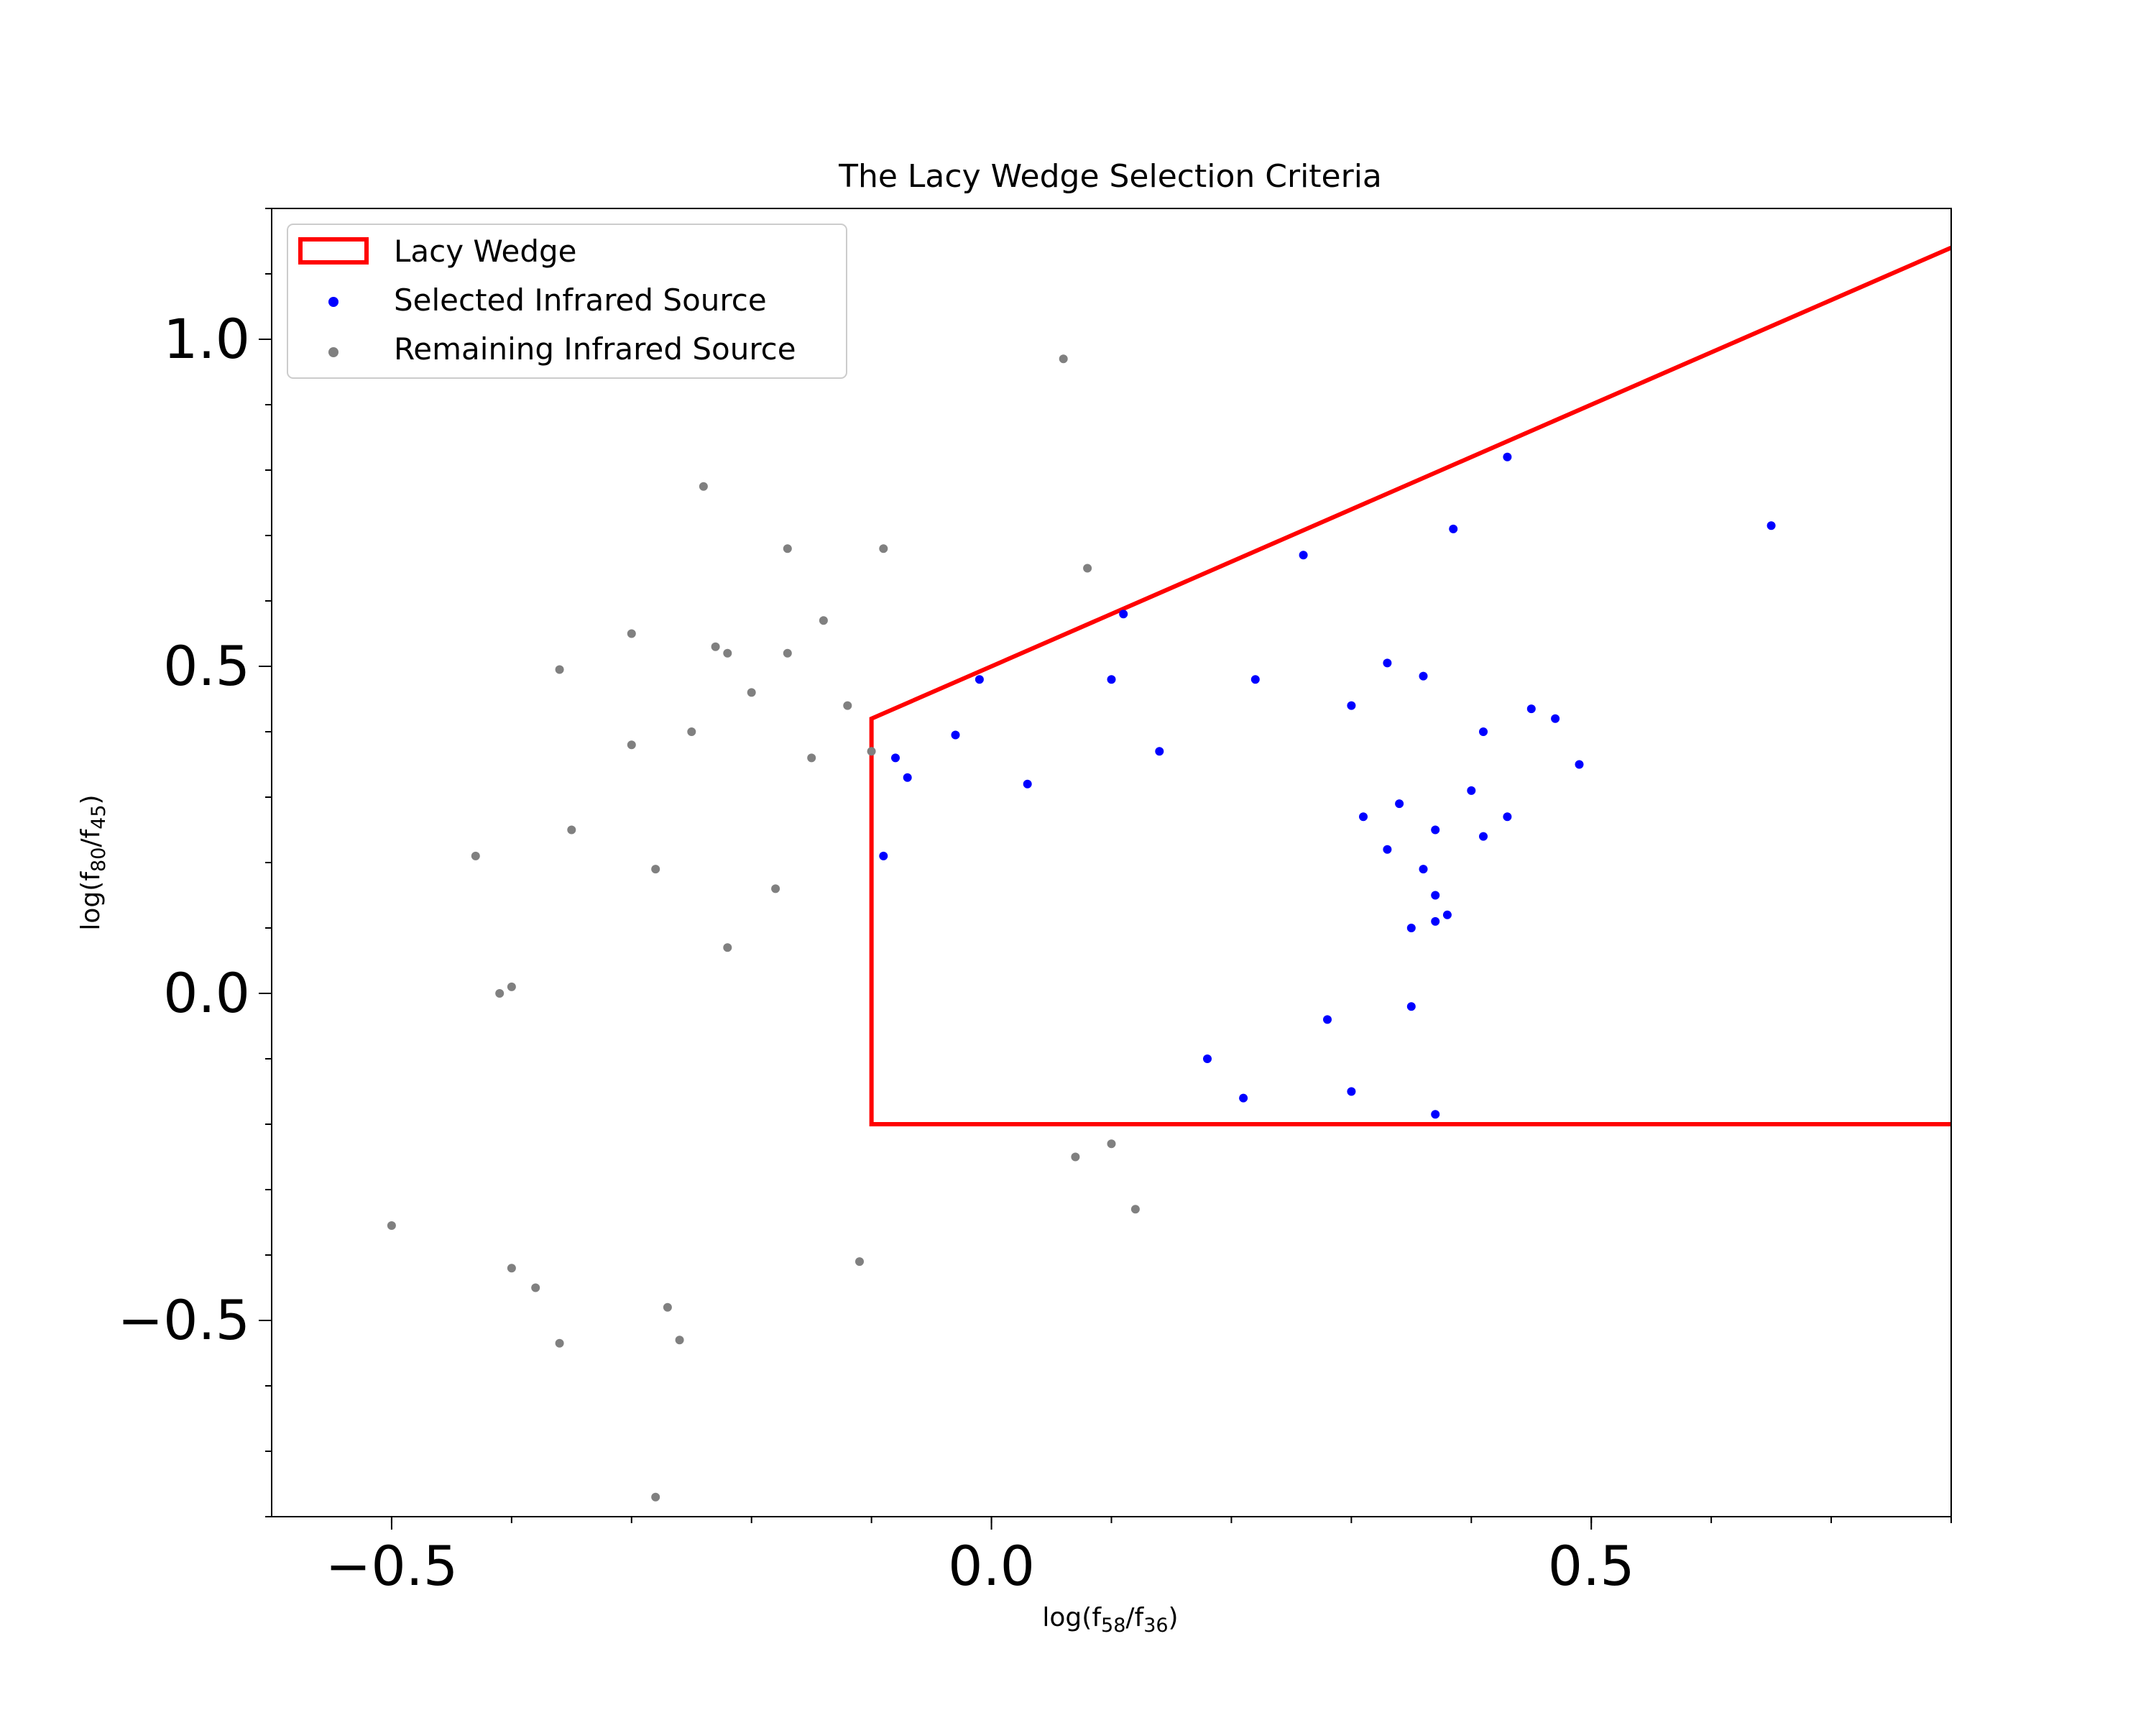 The height and width of the screenshot is (1728, 2156). Describe the element at coordinates (1110, 1620) in the screenshot. I see `x-axis-label: log(f58/f36)` at that location.